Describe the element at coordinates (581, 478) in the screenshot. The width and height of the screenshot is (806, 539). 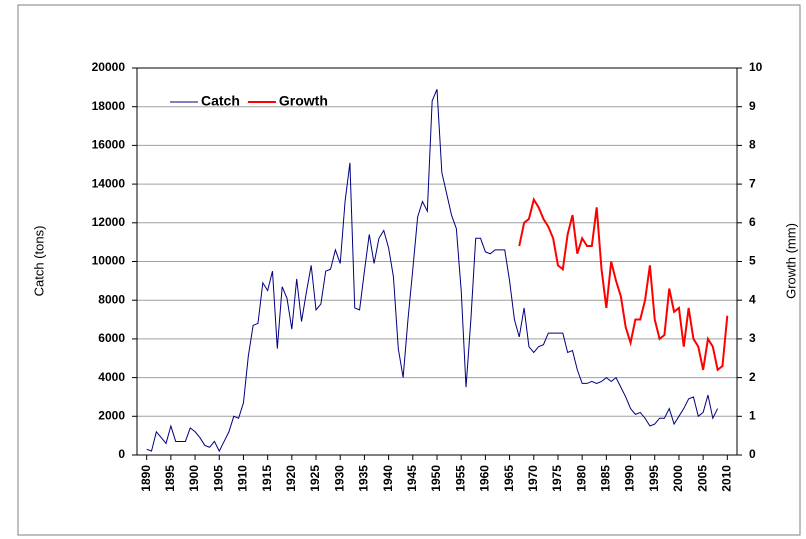
I see `x-tick-label: 1980` at that location.